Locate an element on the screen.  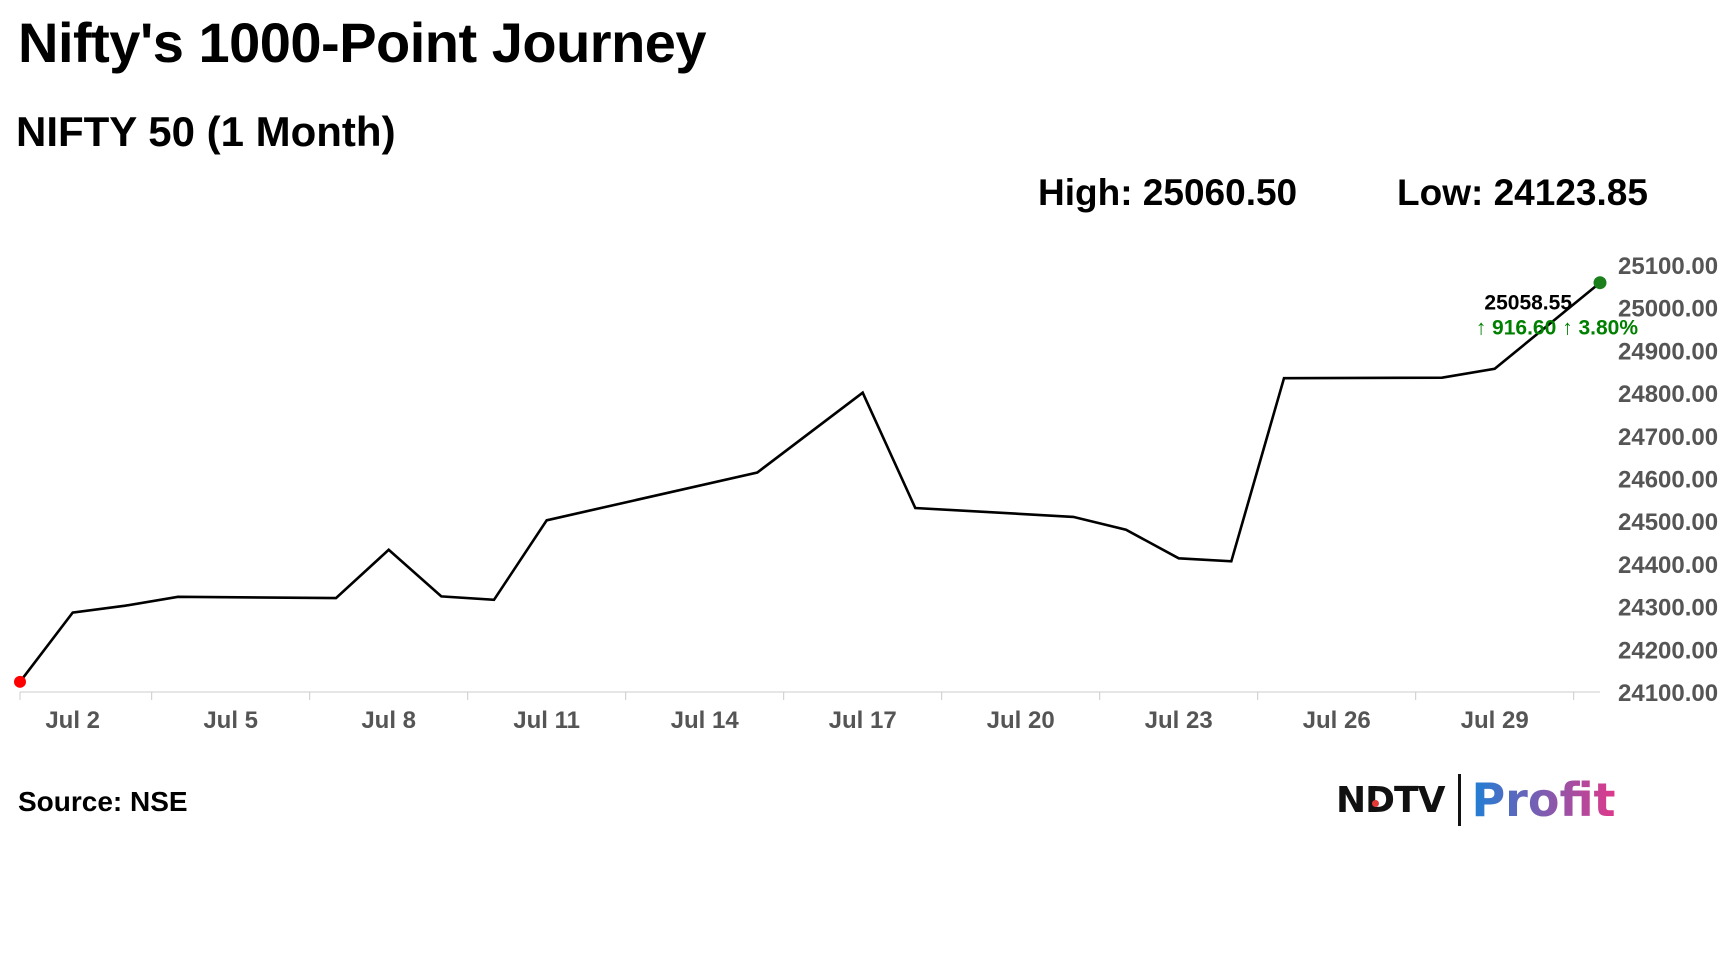
x-tick-label: Jul 11 is located at coordinates (546, 720).